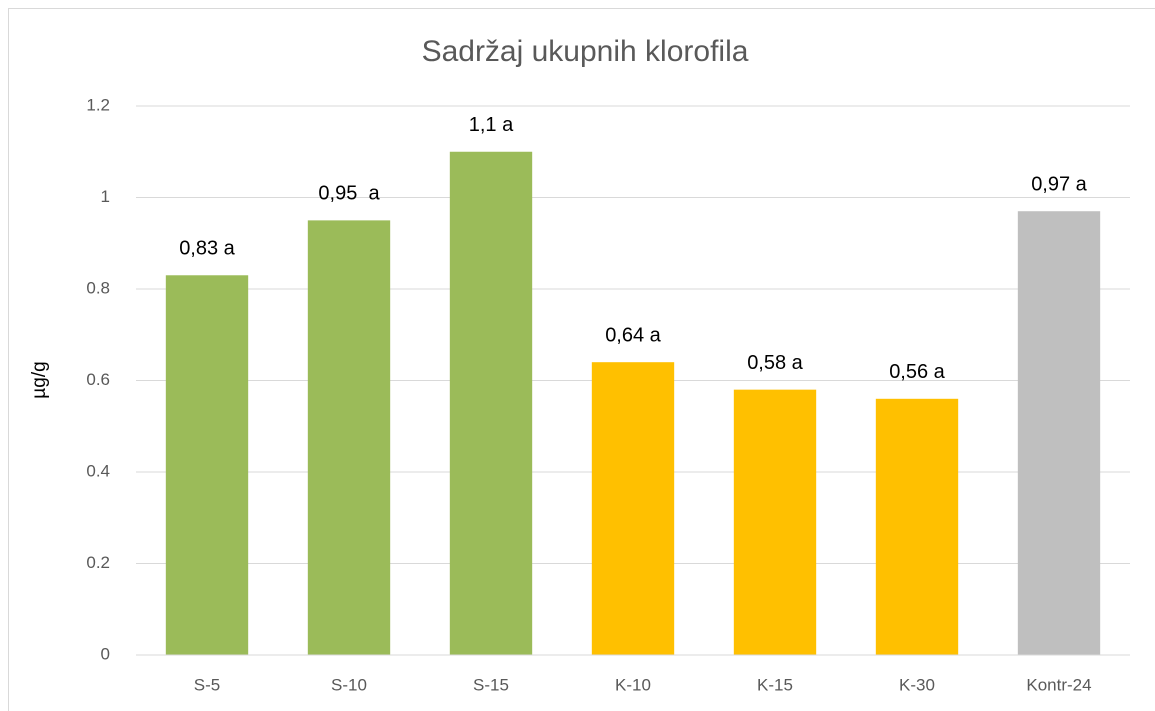 This screenshot has width=1155, height=711. What do you see at coordinates (98, 470) in the screenshot?
I see `y-tick-label: 0.4` at bounding box center [98, 470].